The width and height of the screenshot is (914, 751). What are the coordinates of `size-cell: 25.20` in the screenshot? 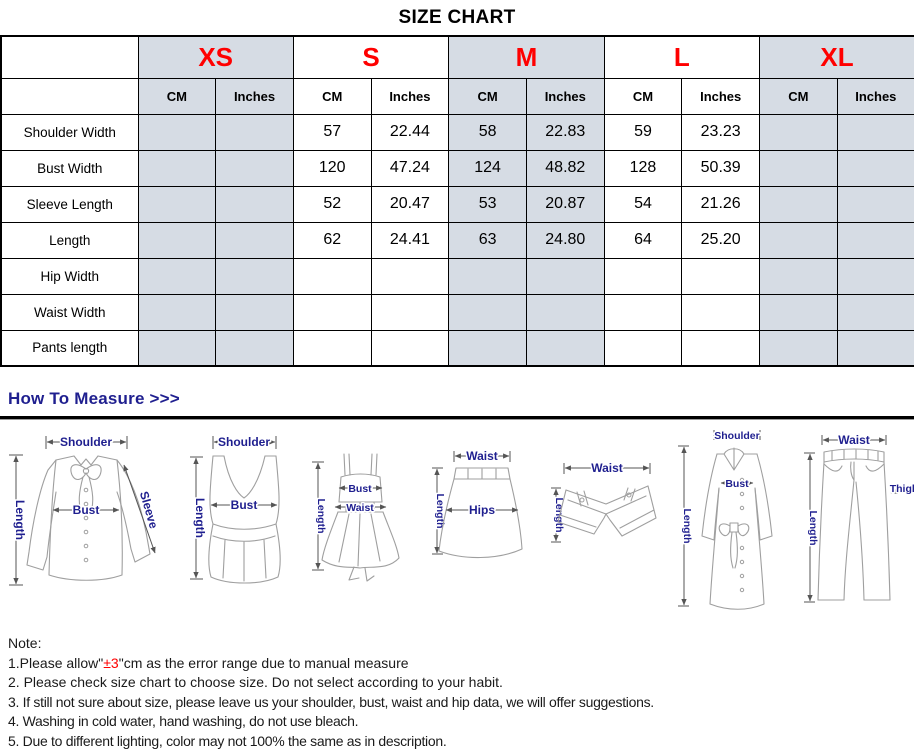 It's located at (721, 240).